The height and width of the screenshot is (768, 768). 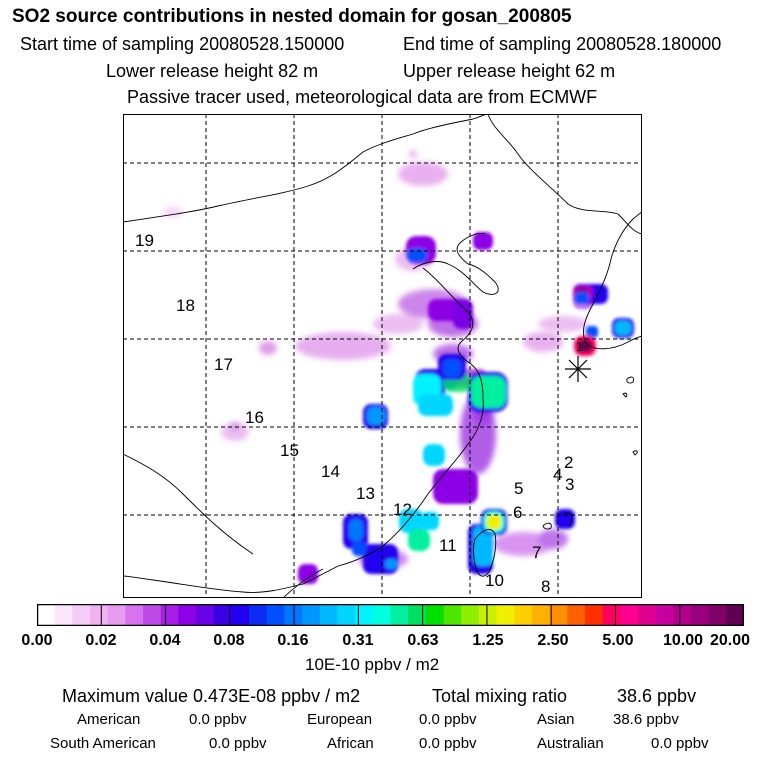 What do you see at coordinates (423, 640) in the screenshot?
I see `colorbar-tick-label: 0.63` at bounding box center [423, 640].